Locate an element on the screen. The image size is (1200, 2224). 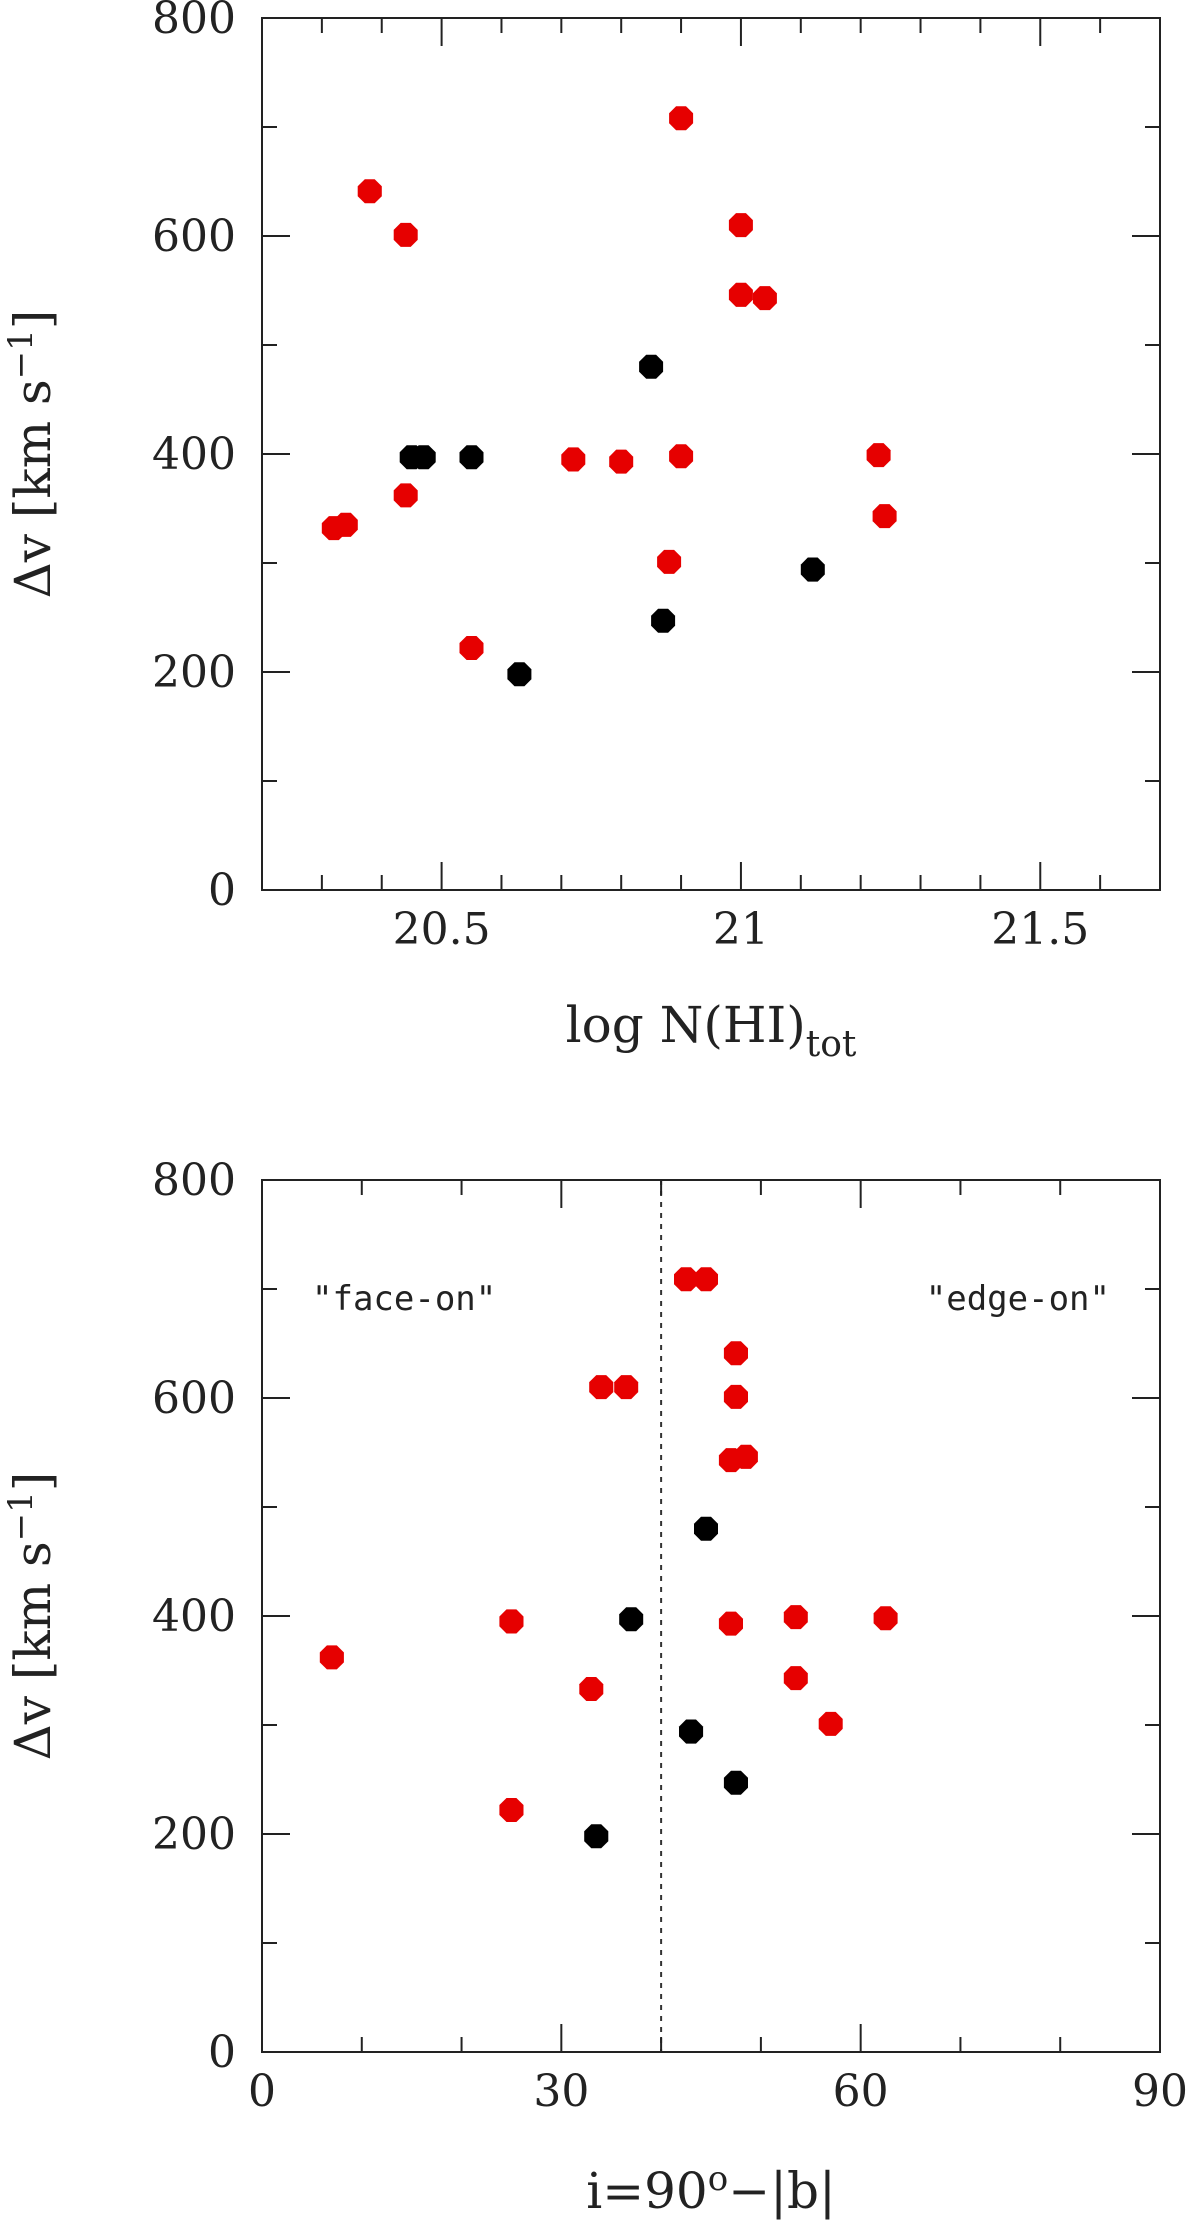
top-data-points is located at coordinates (609, 396).